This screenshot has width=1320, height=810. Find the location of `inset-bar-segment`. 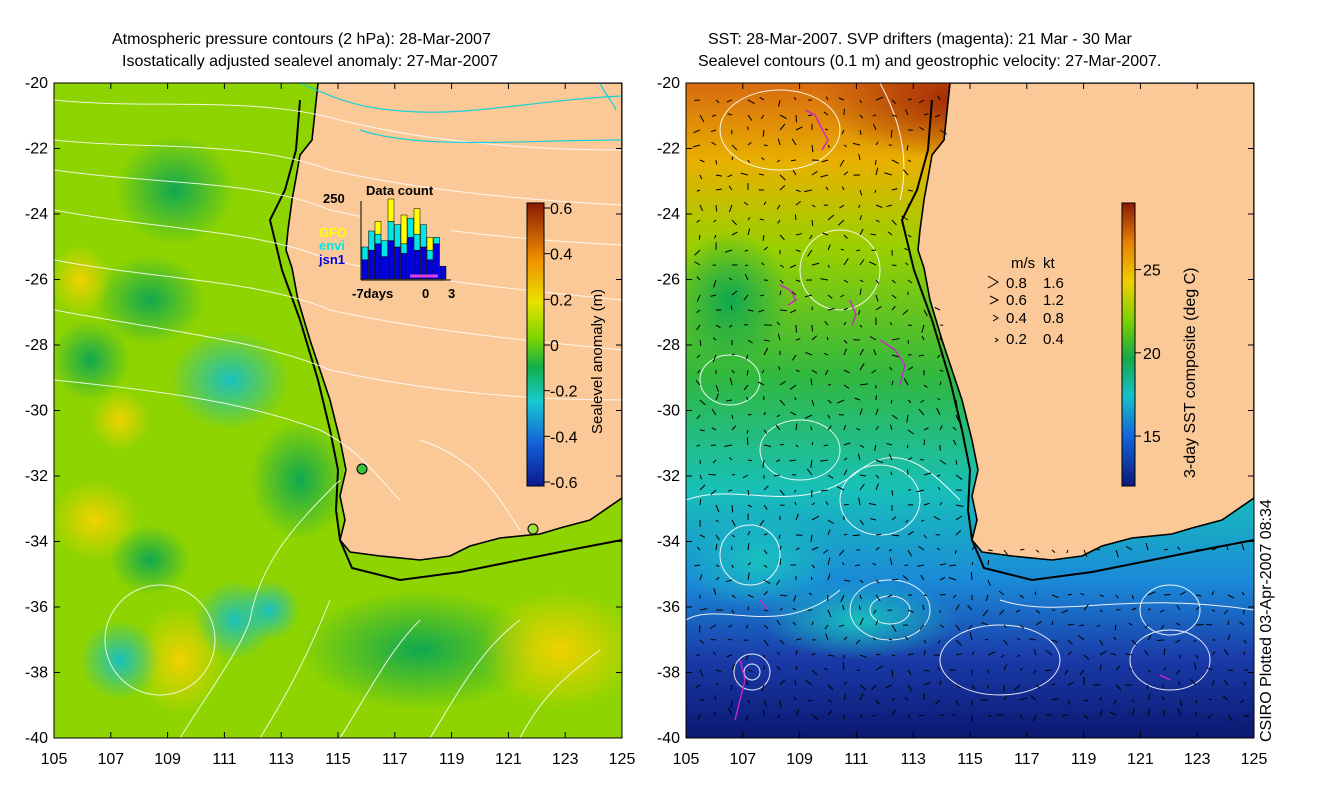

inset-bar-segment is located at coordinates (436, 241).